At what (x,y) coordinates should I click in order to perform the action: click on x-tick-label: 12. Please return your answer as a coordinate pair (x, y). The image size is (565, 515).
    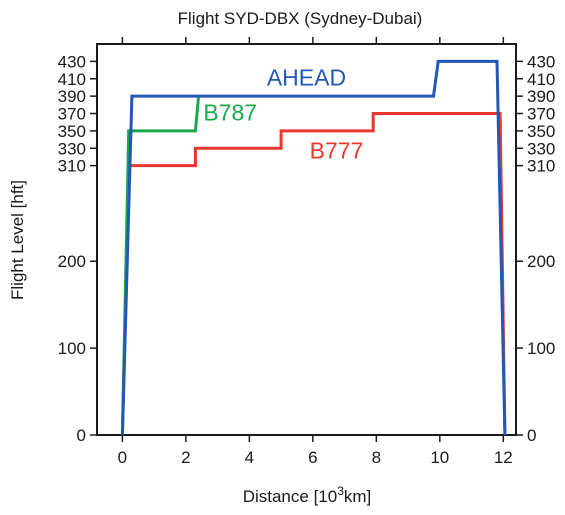
    Looking at the image, I should click on (503, 457).